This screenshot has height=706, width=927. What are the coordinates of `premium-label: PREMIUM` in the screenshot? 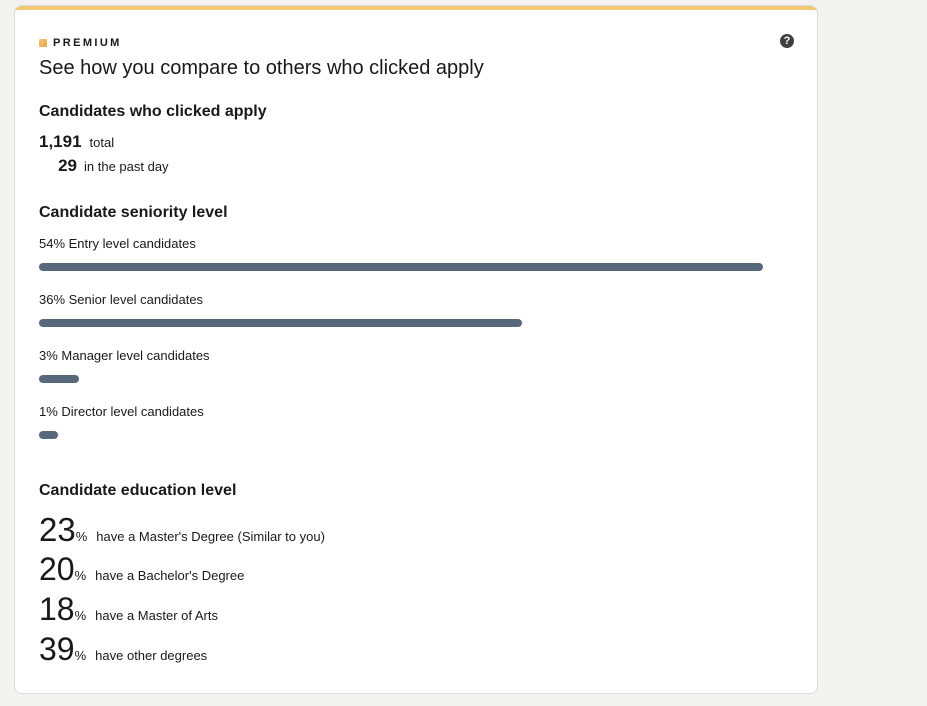 It's located at (87, 43).